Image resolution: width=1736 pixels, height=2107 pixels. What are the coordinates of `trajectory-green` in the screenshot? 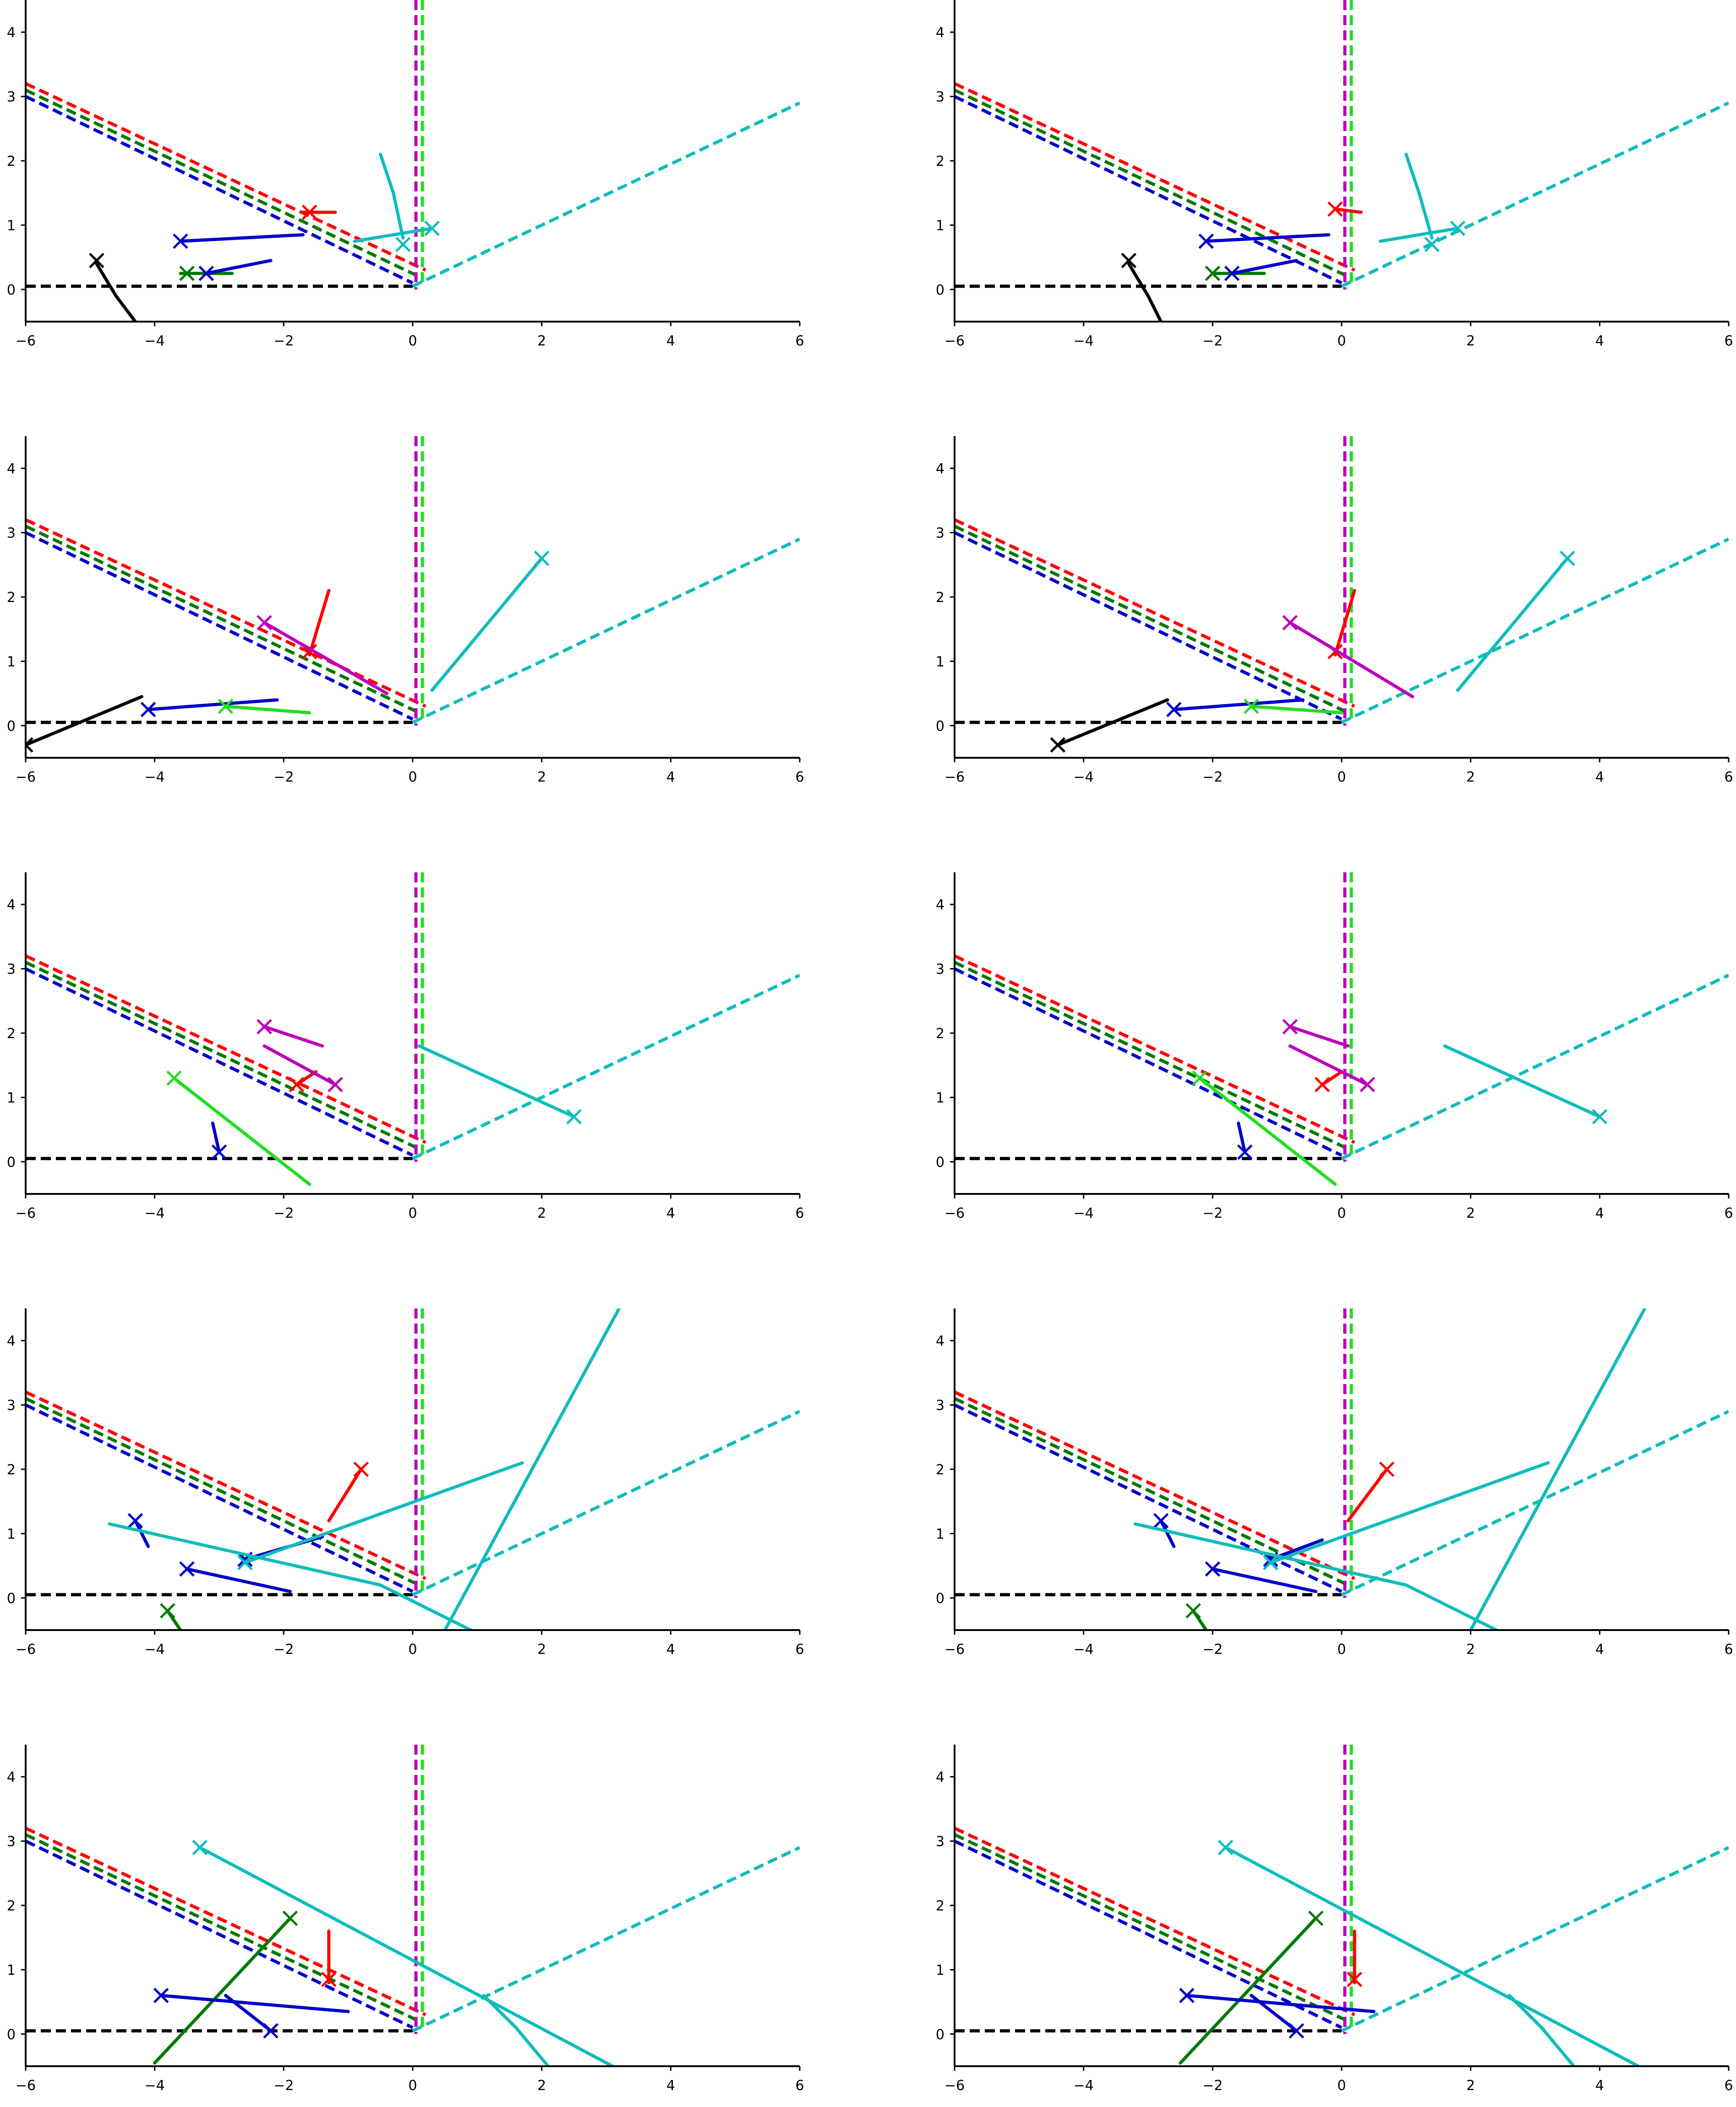 It's located at (222, 1990).